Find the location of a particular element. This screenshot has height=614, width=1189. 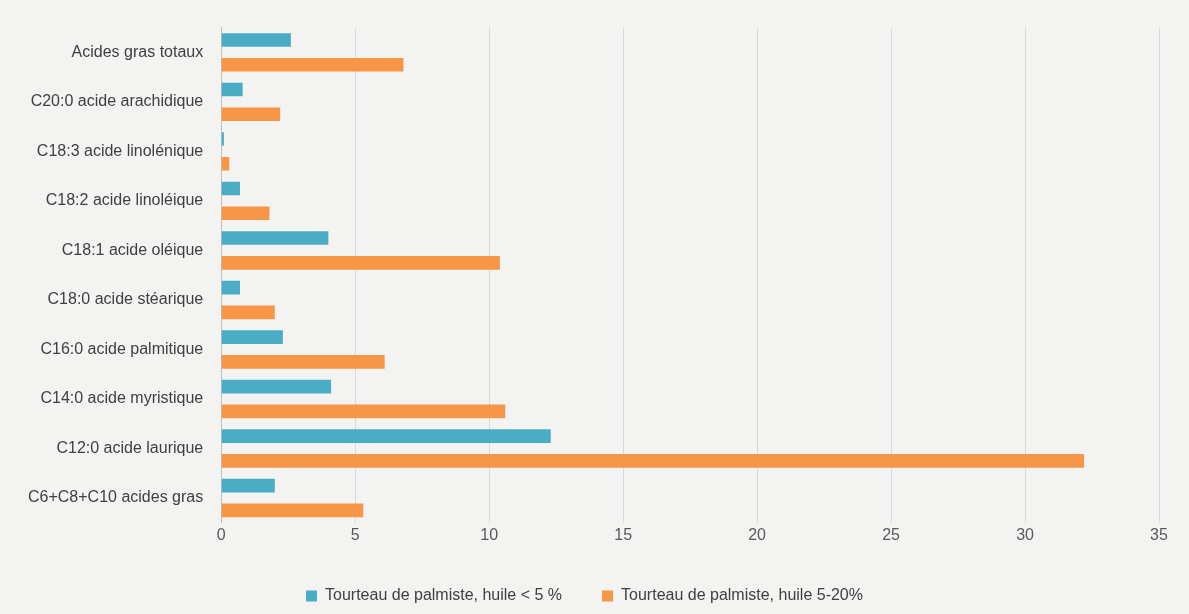

x-tick-label: 25 is located at coordinates (891, 534).